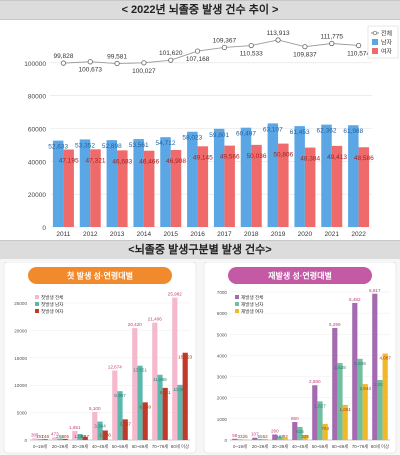 This screenshot has width=400, height=455. What do you see at coordinates (278, 33) in the screenshot?
I see `total-label: 113,913` at bounding box center [278, 33].